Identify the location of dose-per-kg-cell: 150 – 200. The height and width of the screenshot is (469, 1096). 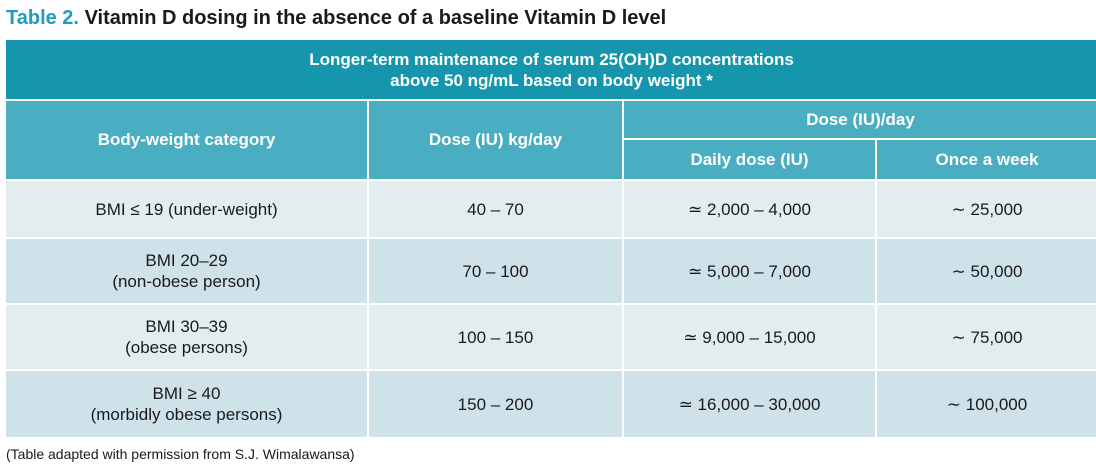
(495, 404).